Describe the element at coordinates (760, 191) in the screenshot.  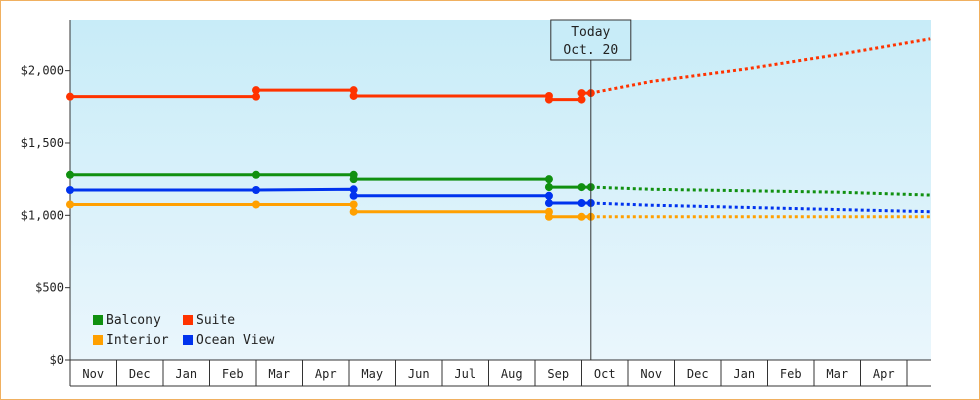
I see `forecast-line-balcony` at that location.